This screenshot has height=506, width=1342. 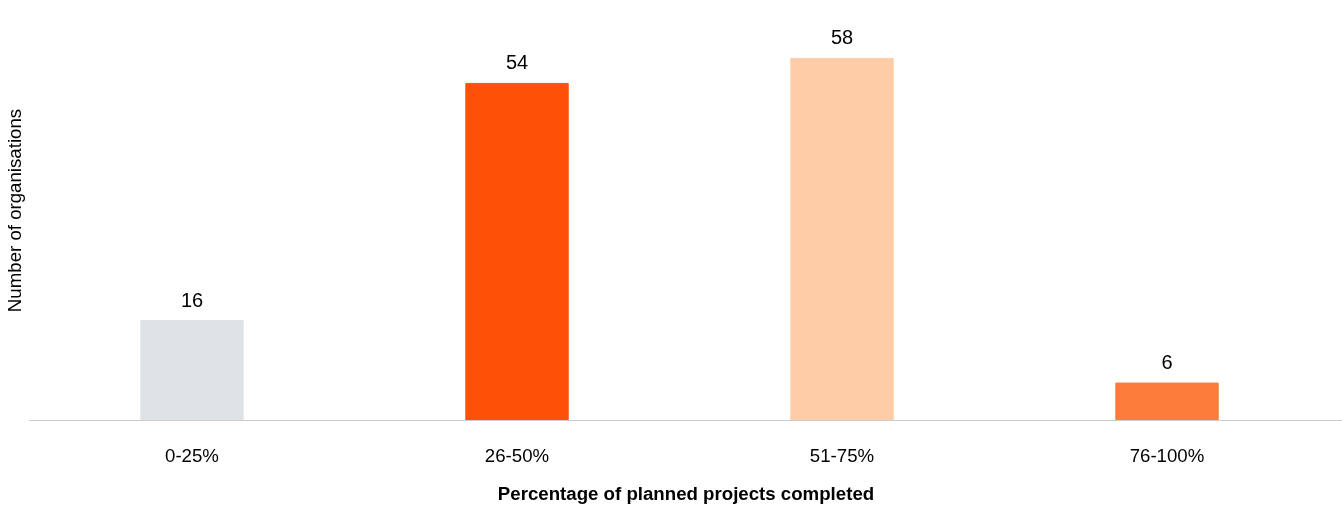 What do you see at coordinates (192, 455) in the screenshot?
I see `x-tick-label: 0-25%` at bounding box center [192, 455].